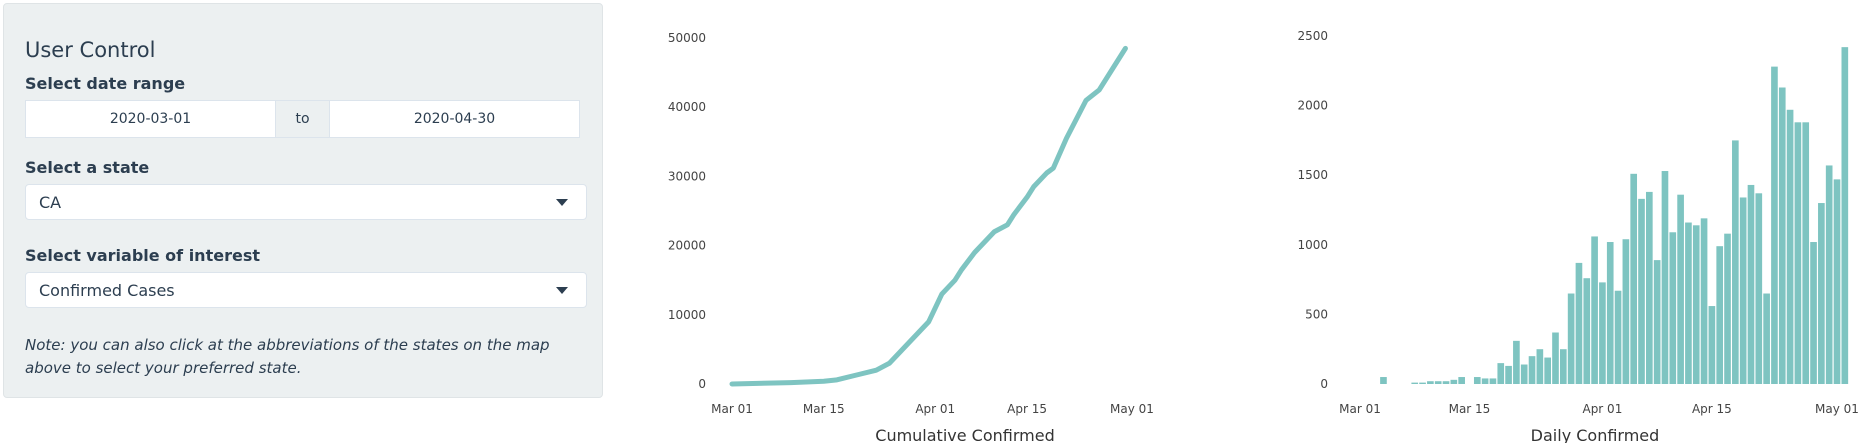  I want to click on y-tick-label: 2000, so click(1312, 106).